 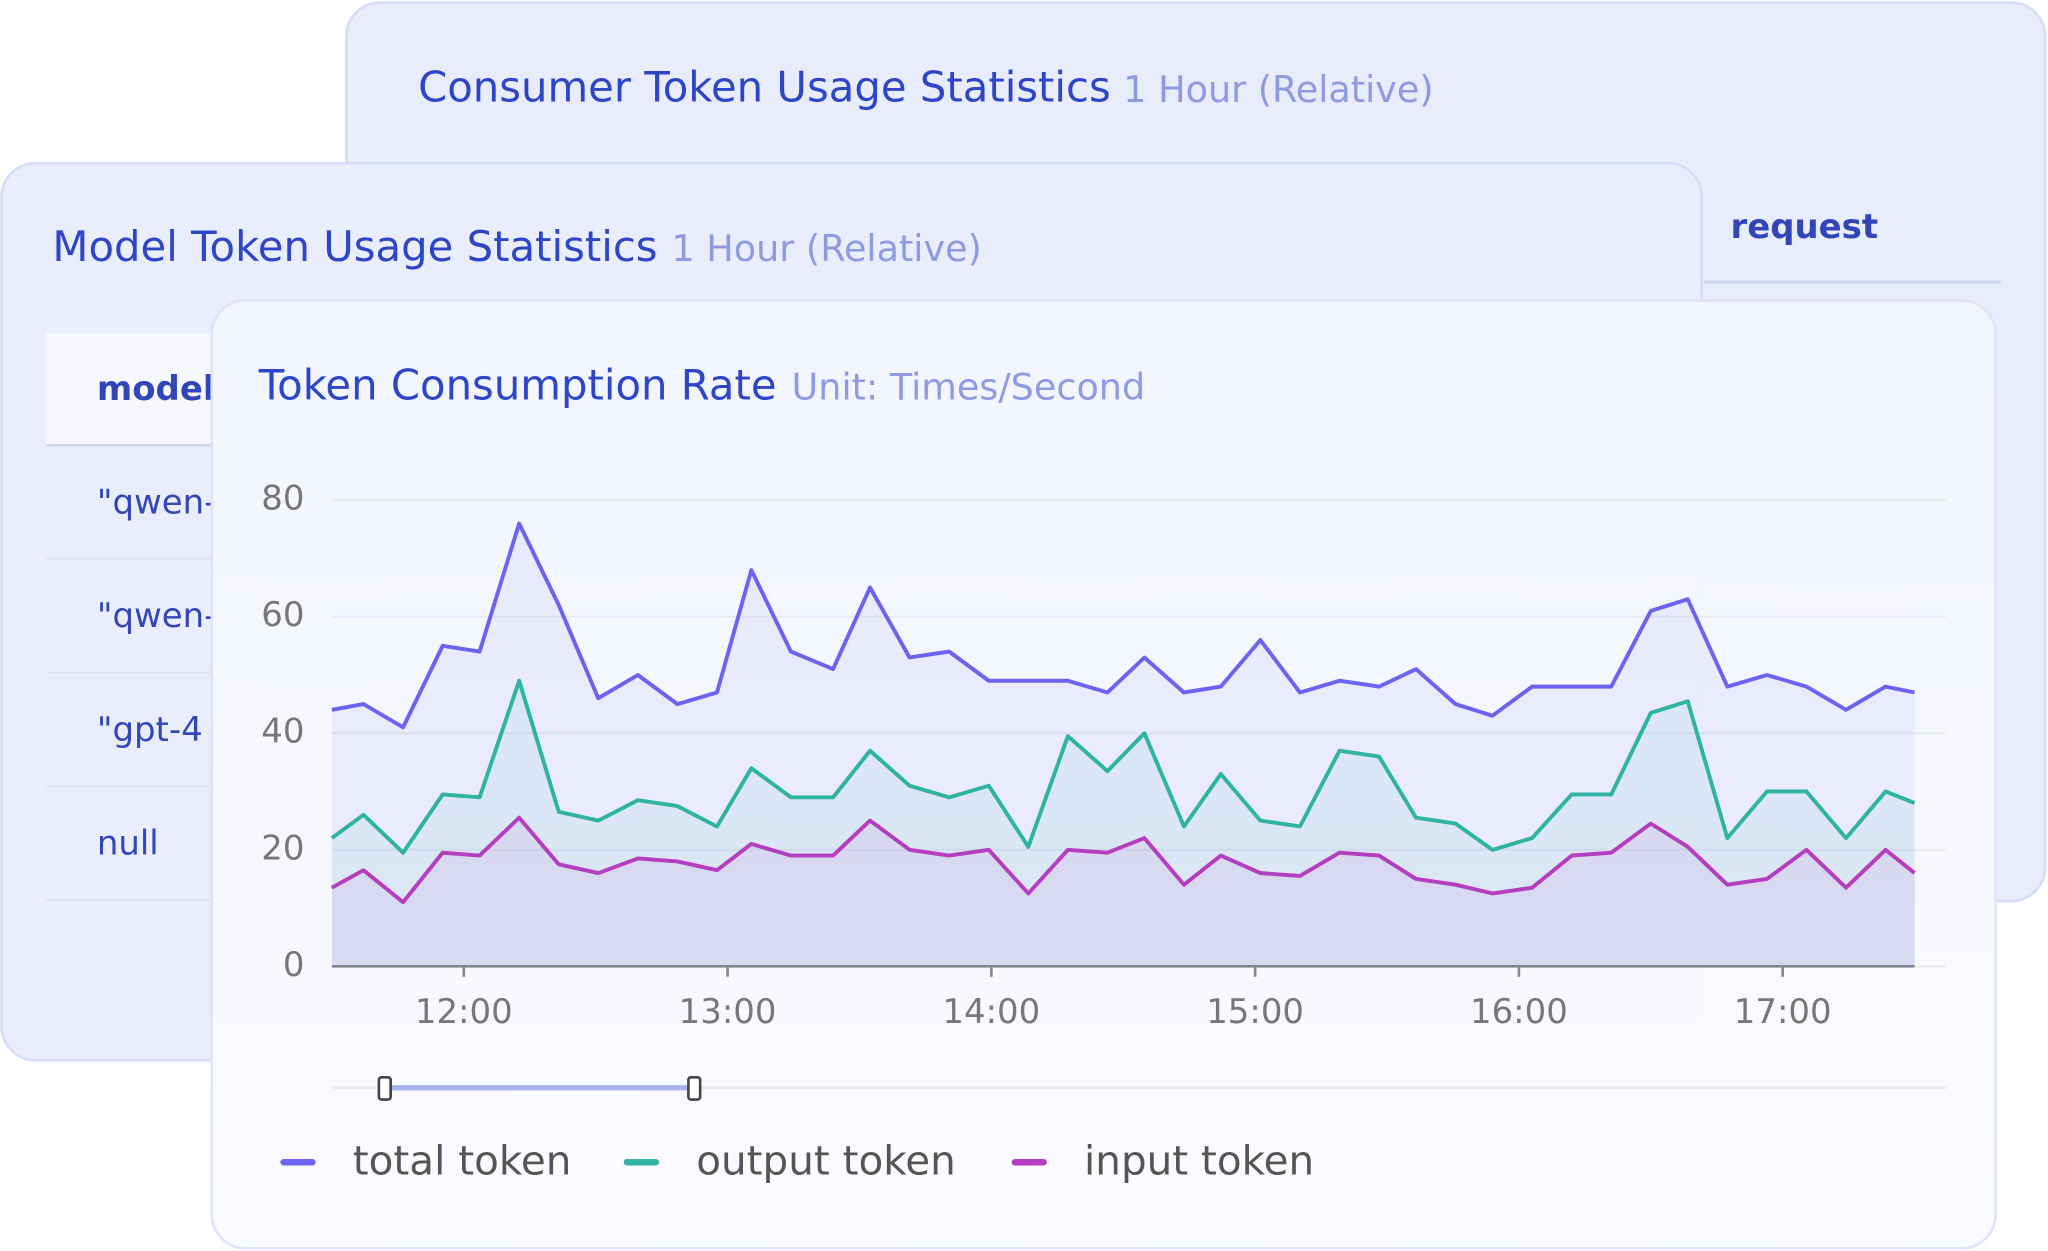 What do you see at coordinates (462, 1161) in the screenshot?
I see `legend-label: total token` at bounding box center [462, 1161].